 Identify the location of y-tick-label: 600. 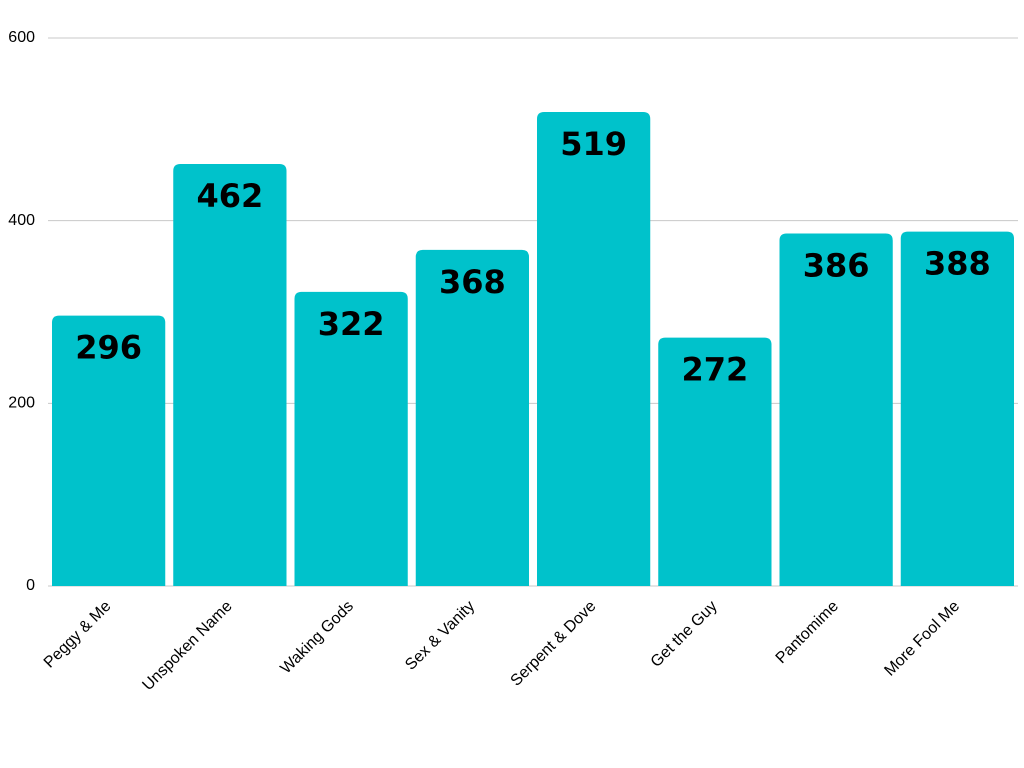
(21, 37).